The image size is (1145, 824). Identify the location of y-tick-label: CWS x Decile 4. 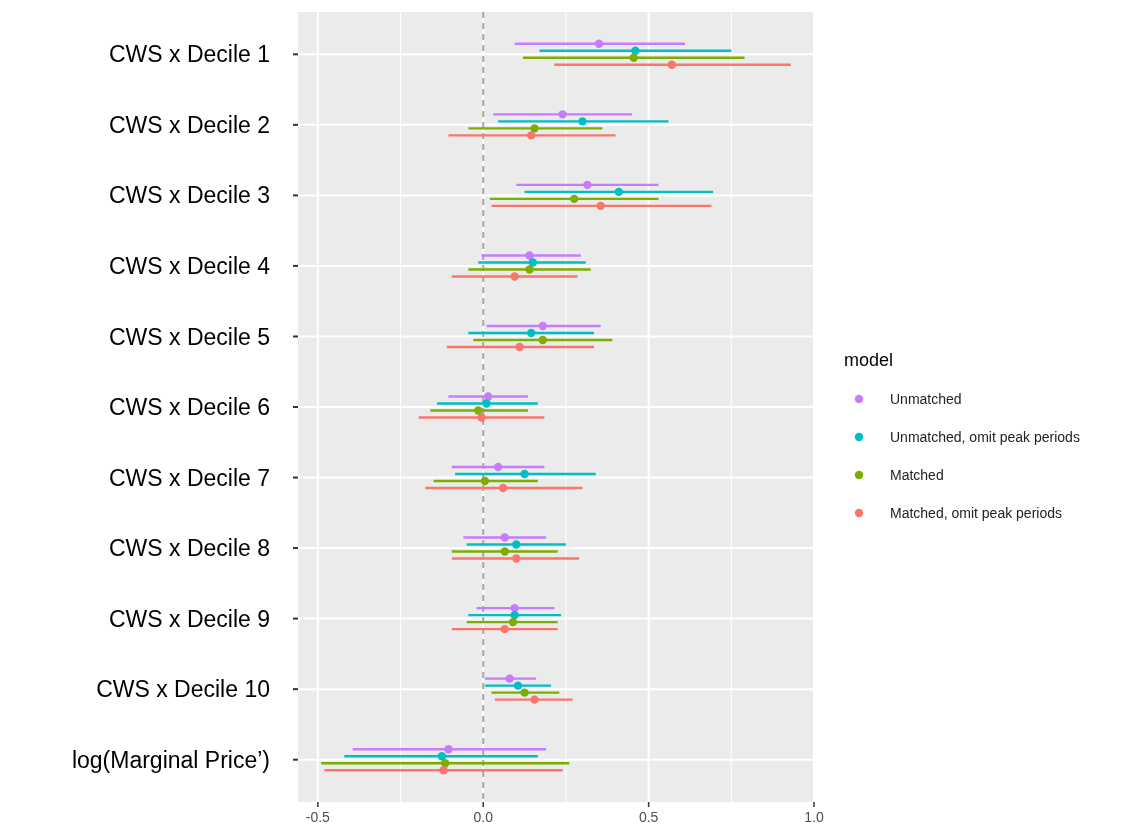
(189, 265).